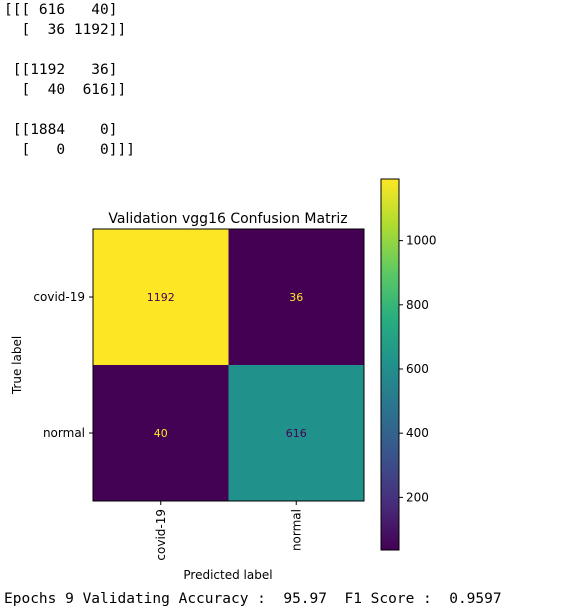  I want to click on colorbar-tick-label: 600, so click(417, 369).